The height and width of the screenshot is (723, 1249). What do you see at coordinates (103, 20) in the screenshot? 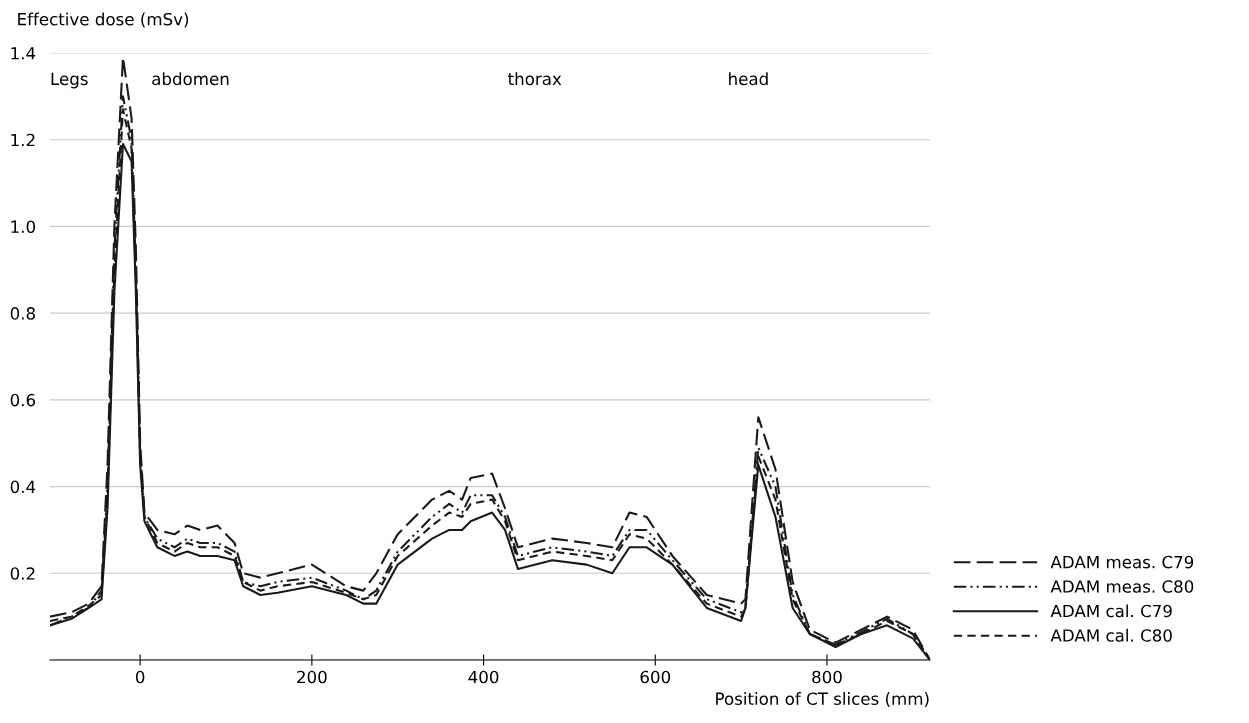
I see `y-axis-title: Effective dose (mSv)` at bounding box center [103, 20].